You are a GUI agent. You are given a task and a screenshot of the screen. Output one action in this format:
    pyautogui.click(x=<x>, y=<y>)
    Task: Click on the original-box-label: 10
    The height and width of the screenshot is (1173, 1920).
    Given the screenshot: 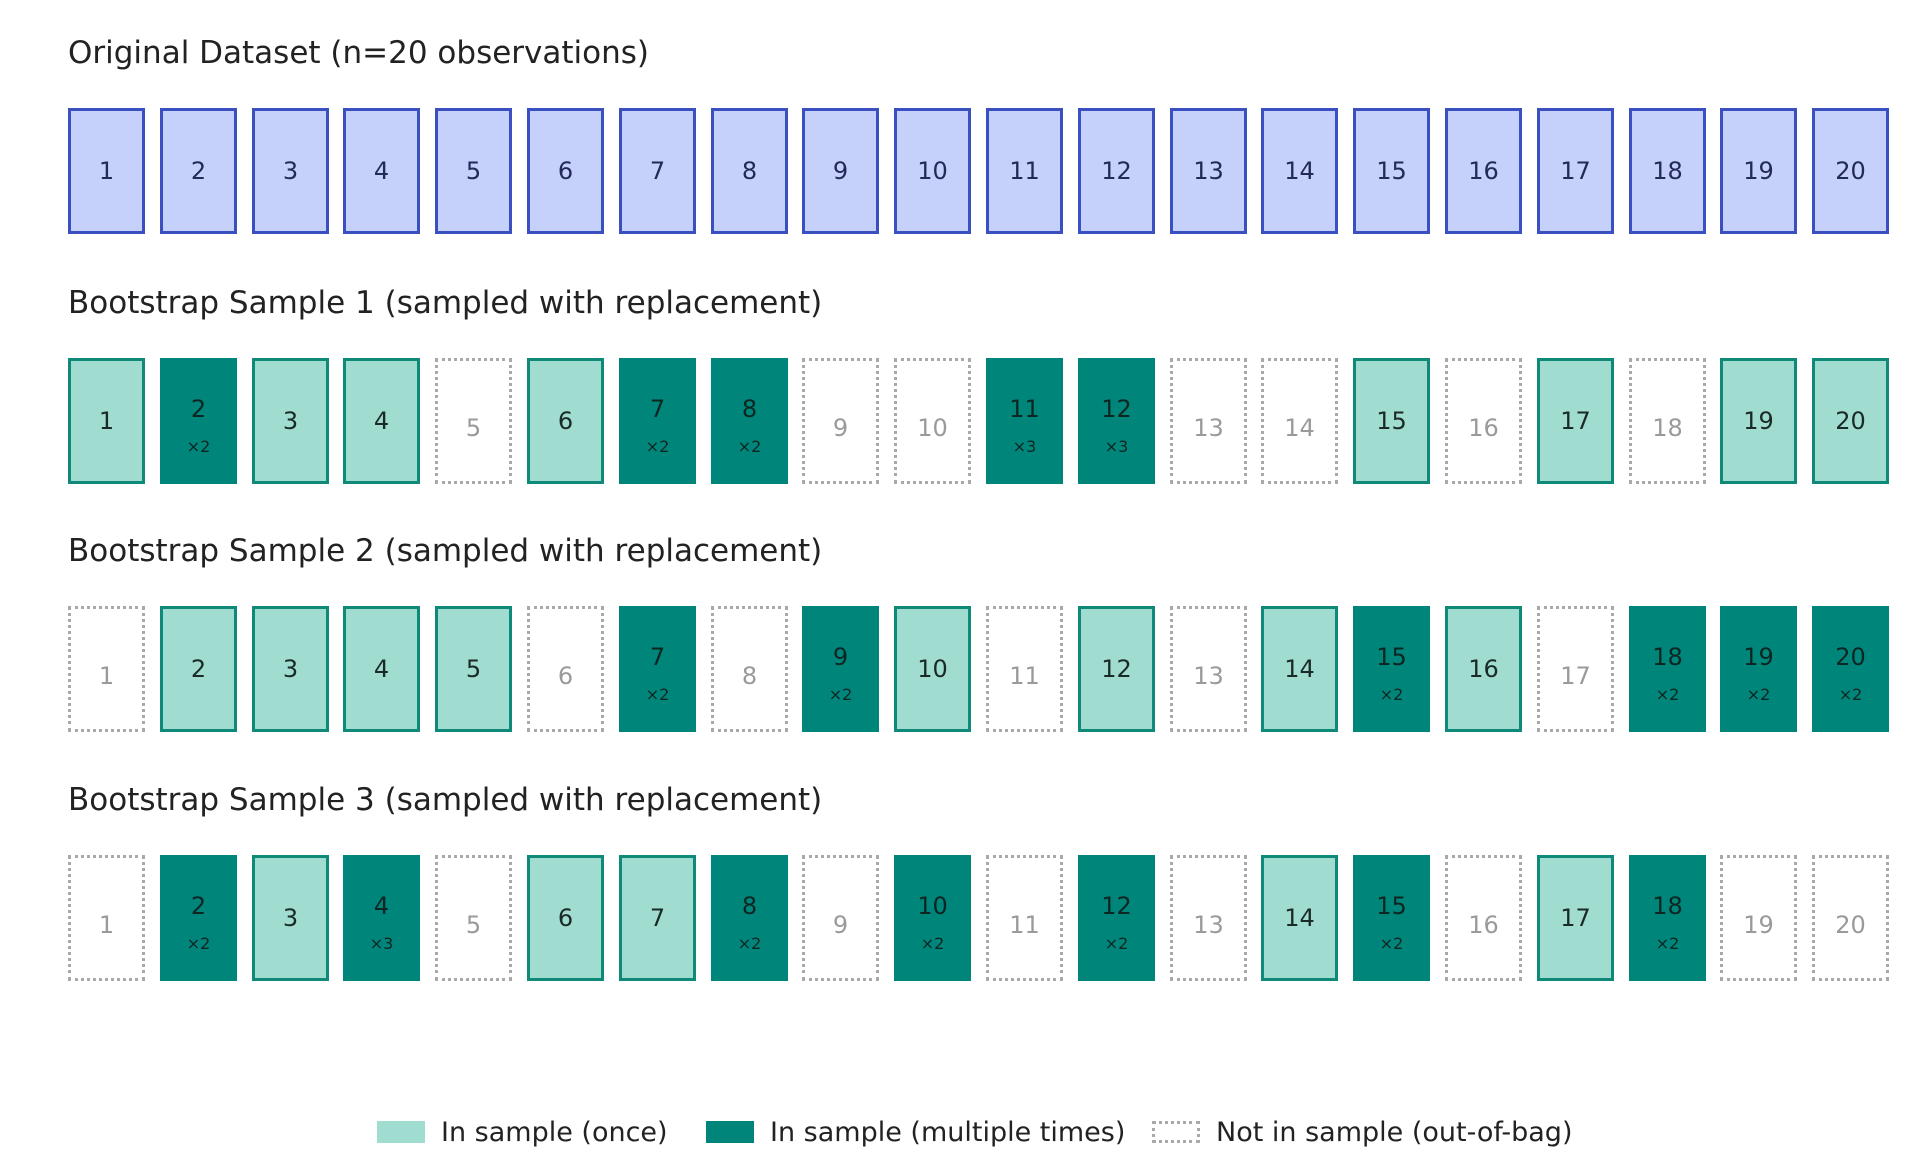 What is the action you would take?
    pyautogui.click(x=932, y=171)
    